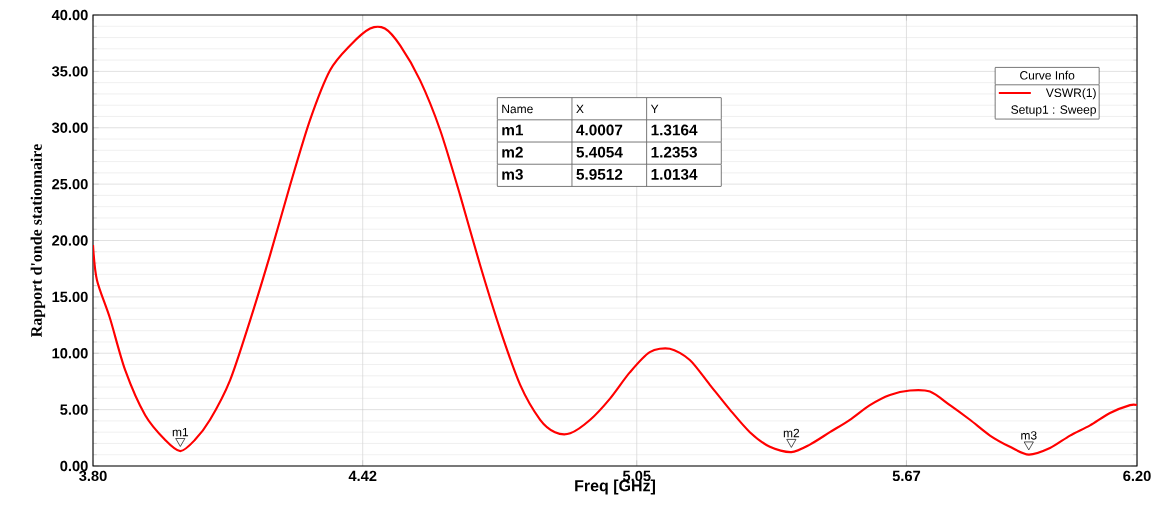 The width and height of the screenshot is (1170, 515). Describe the element at coordinates (70, 240) in the screenshot. I see `y-tick-label: 20.00` at that location.